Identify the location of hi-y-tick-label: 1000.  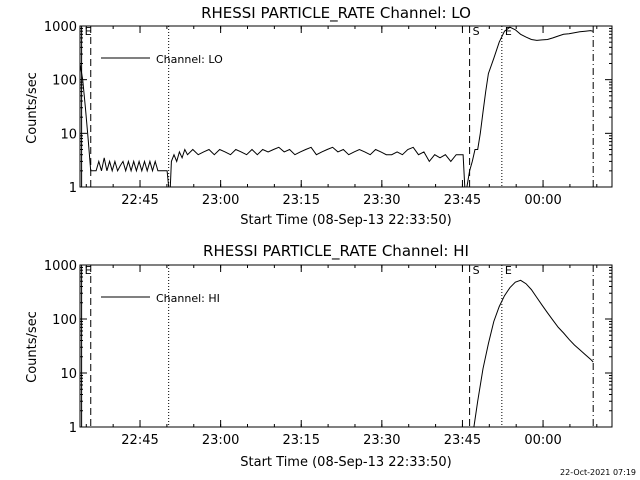
(60, 266).